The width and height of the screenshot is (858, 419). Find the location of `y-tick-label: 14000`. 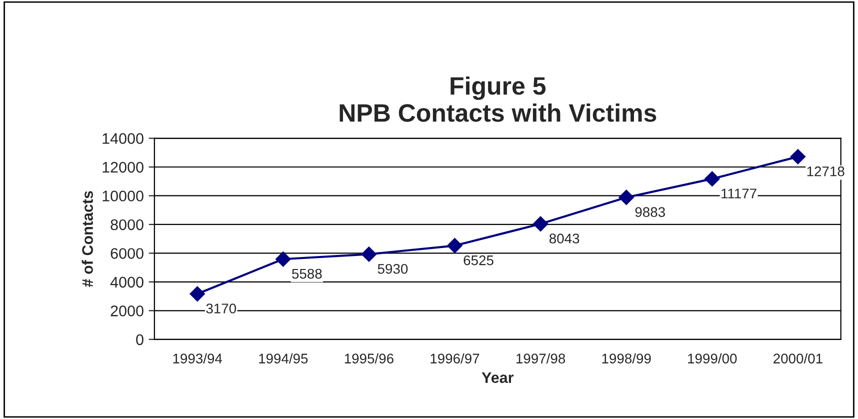

y-tick-label: 14000 is located at coordinates (123, 138).